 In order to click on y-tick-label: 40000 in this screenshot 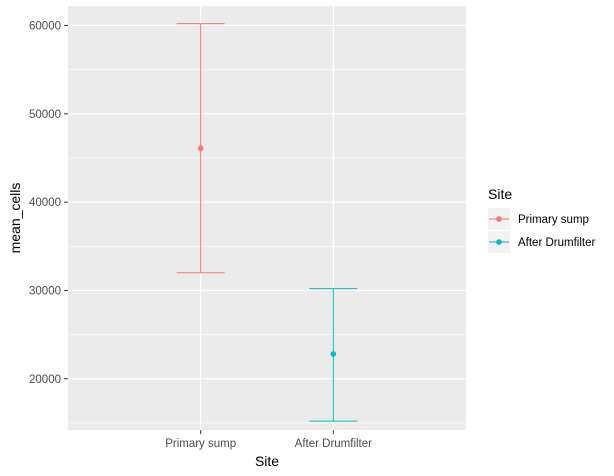, I will do `click(45, 203)`.